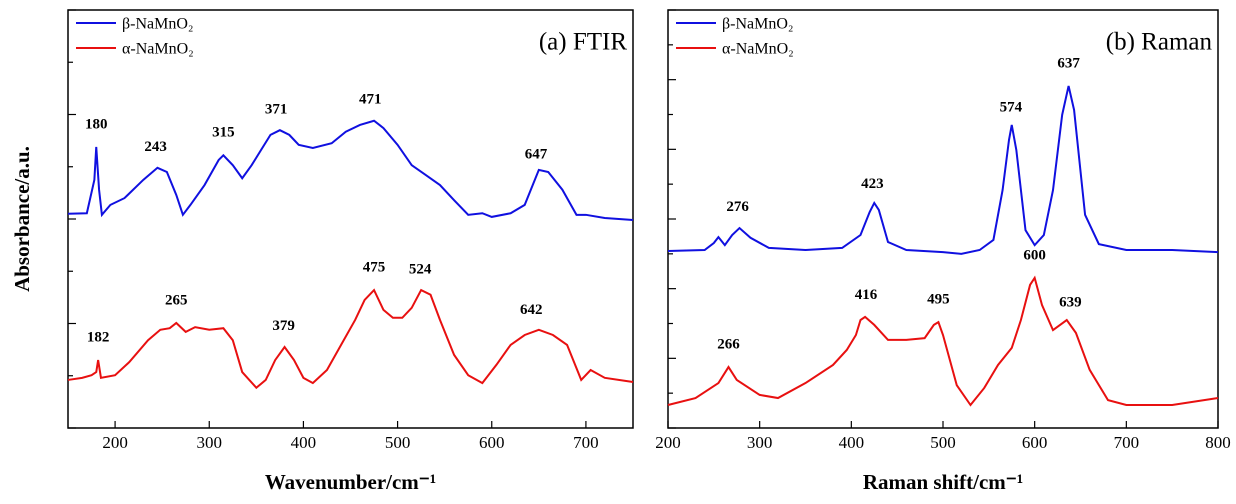 This screenshot has width=1236, height=504. Describe the element at coordinates (583, 42) in the screenshot. I see `chart-title: (a) FTIR` at that location.